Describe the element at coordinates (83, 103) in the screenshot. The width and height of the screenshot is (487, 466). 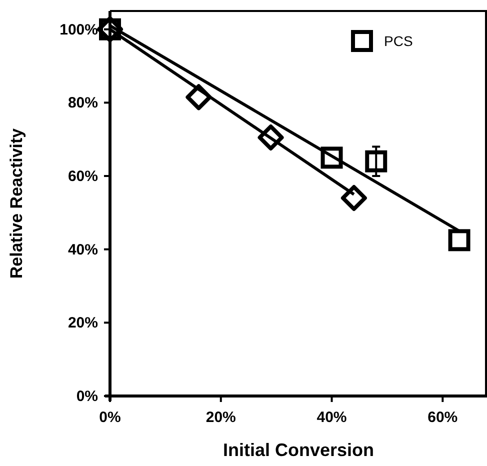
I see `y-tick-label: 80%` at that location.